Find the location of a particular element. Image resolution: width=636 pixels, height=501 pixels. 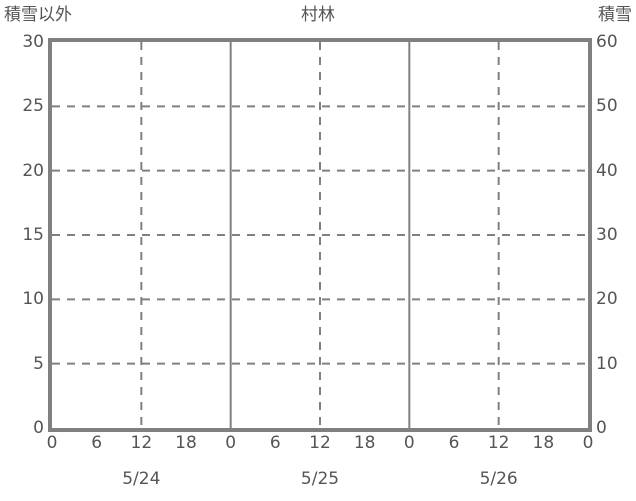

y-right-tick-label: 40 is located at coordinates (607, 170).